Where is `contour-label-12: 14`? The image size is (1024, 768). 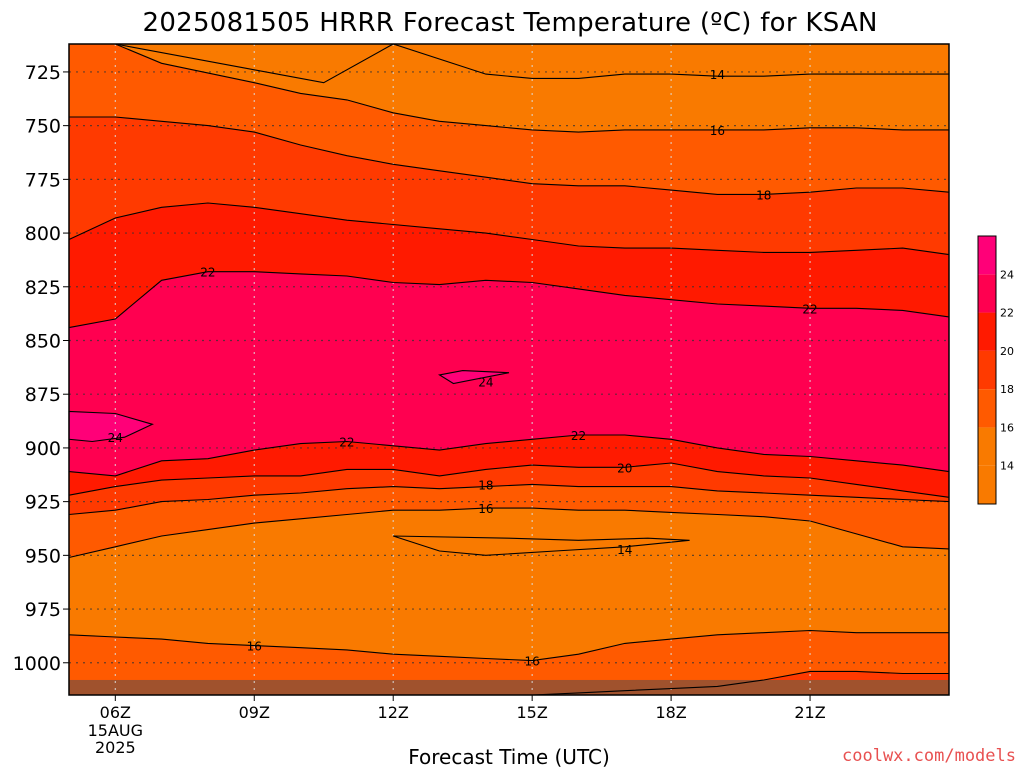
contour-label-12: 14 is located at coordinates (624, 550).